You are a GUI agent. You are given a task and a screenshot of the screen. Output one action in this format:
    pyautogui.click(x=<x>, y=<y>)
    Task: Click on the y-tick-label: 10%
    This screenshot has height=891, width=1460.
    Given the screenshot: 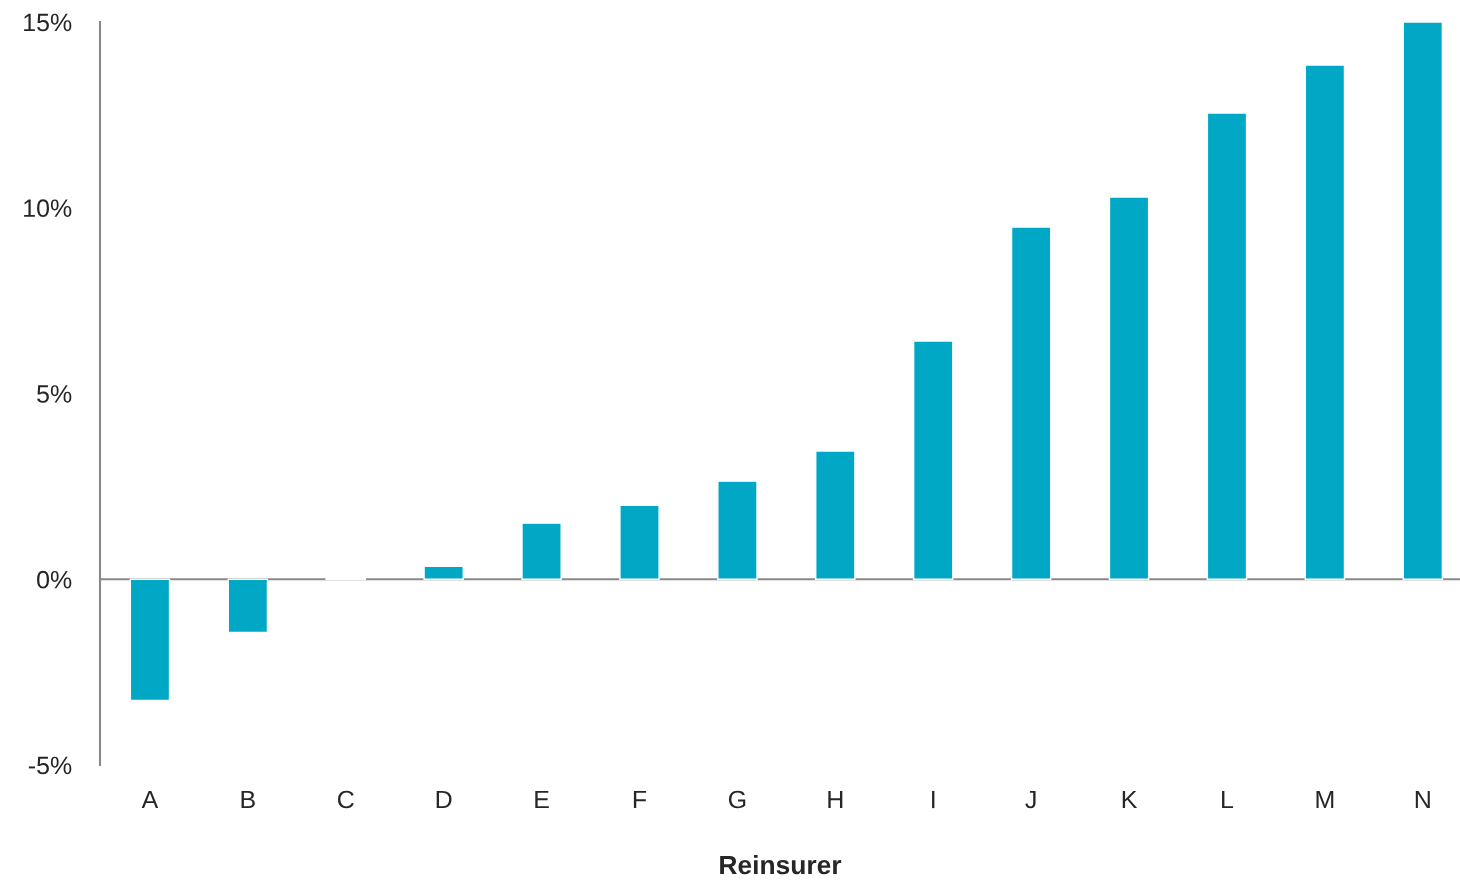 What is the action you would take?
    pyautogui.click(x=48, y=208)
    